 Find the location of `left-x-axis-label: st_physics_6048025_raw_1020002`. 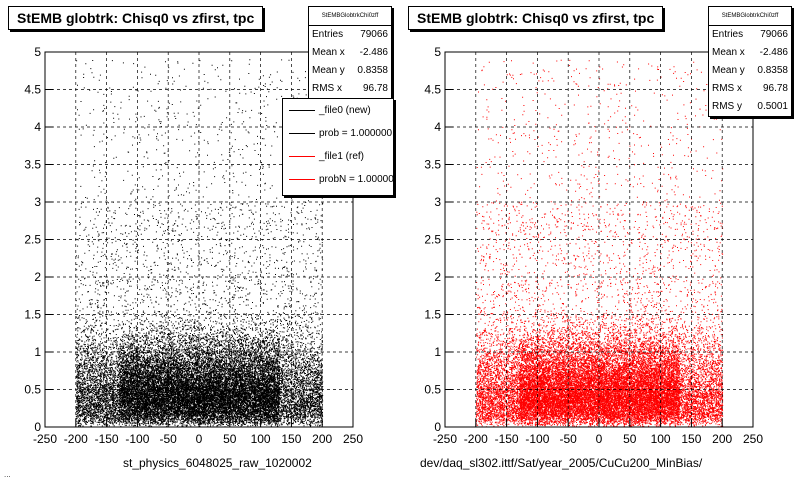

left-x-axis-label: st_physics_6048025_raw_1020002 is located at coordinates (217, 463).